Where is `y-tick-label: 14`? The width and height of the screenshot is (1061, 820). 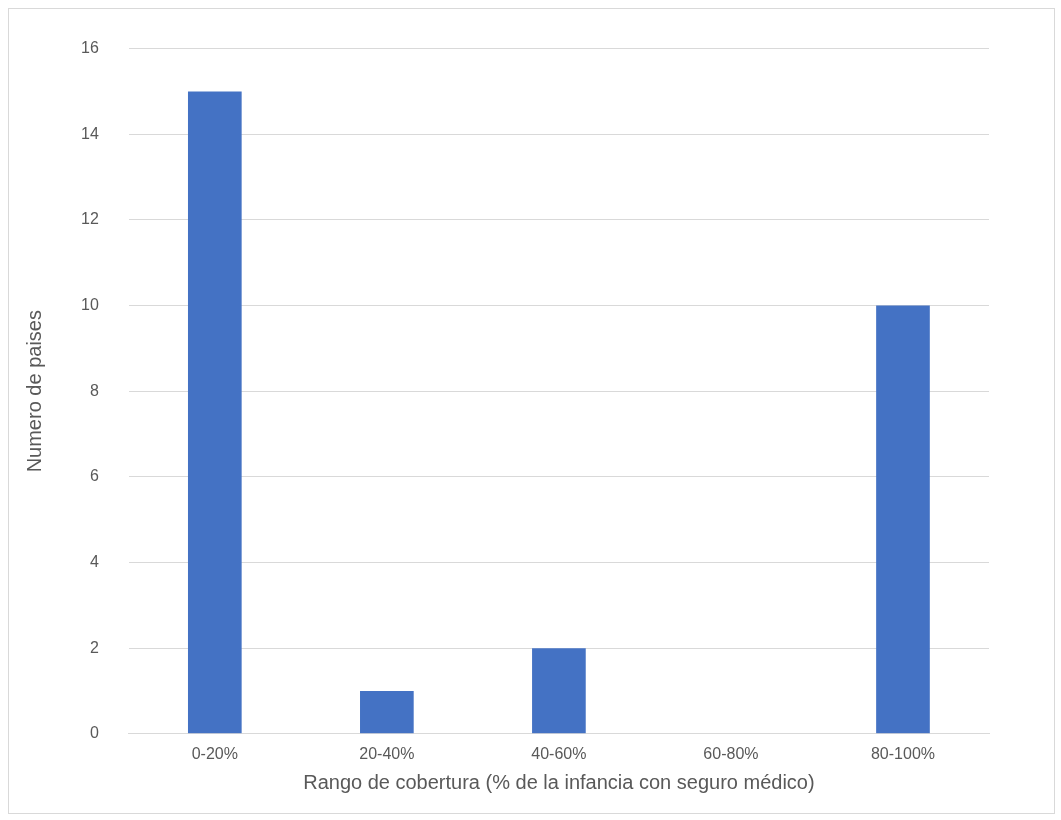
y-tick-label: 14 is located at coordinates (90, 133).